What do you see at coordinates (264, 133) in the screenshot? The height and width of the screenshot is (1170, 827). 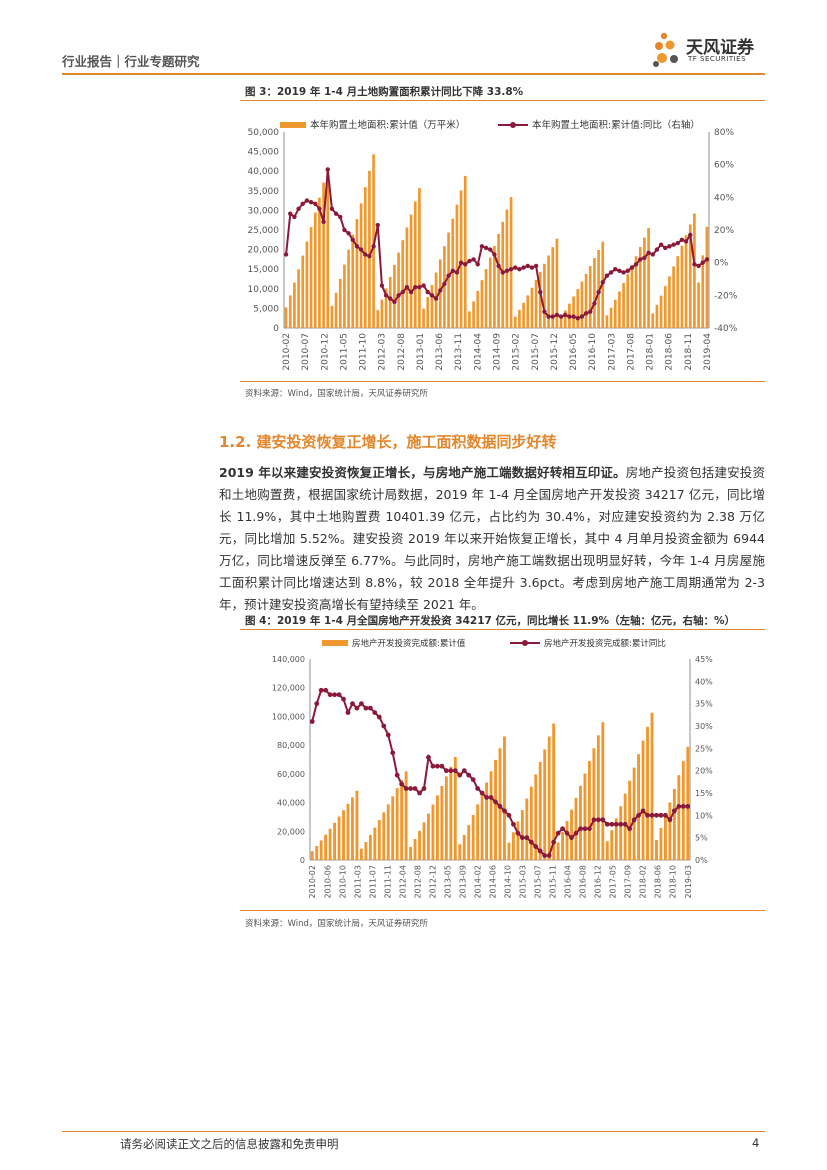 I see `y-left-tick-label: 50,000` at bounding box center [264, 133].